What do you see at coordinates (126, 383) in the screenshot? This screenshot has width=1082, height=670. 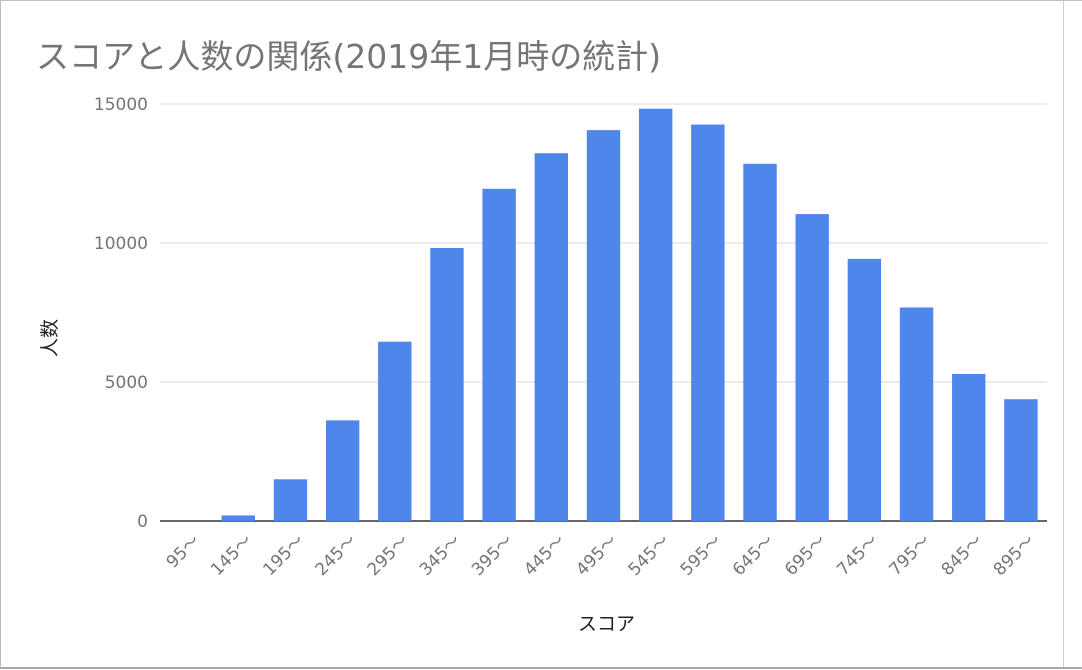 I see `y-tick-label: 5000` at bounding box center [126, 383].